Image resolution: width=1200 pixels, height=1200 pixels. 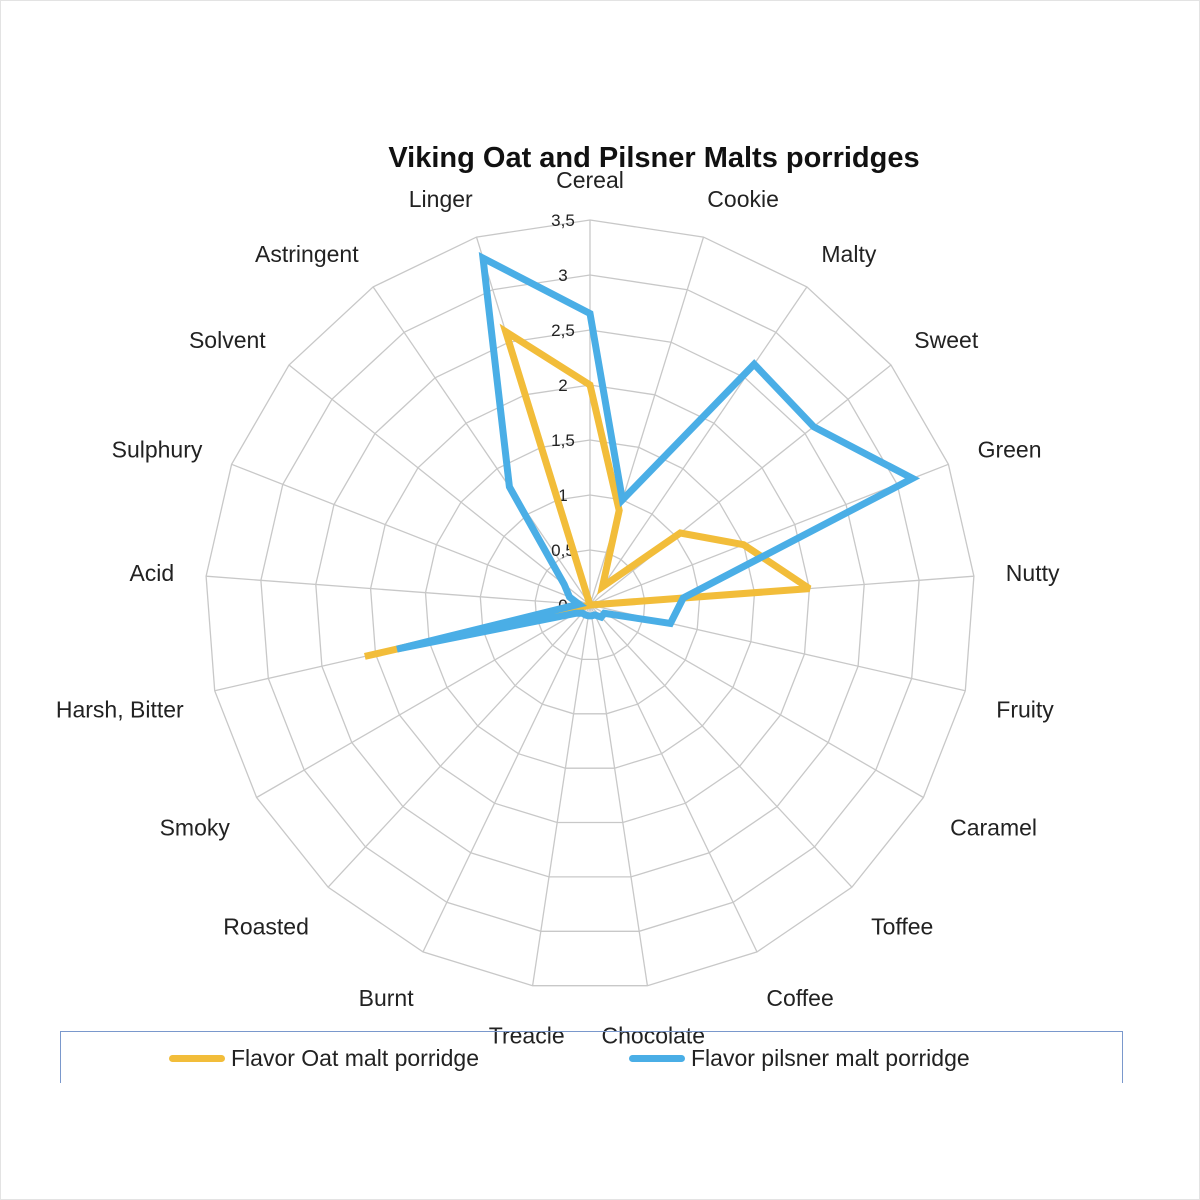 What do you see at coordinates (653, 158) in the screenshot?
I see `chart-title: Viking Oat and Pilsner Malts porridges` at bounding box center [653, 158].